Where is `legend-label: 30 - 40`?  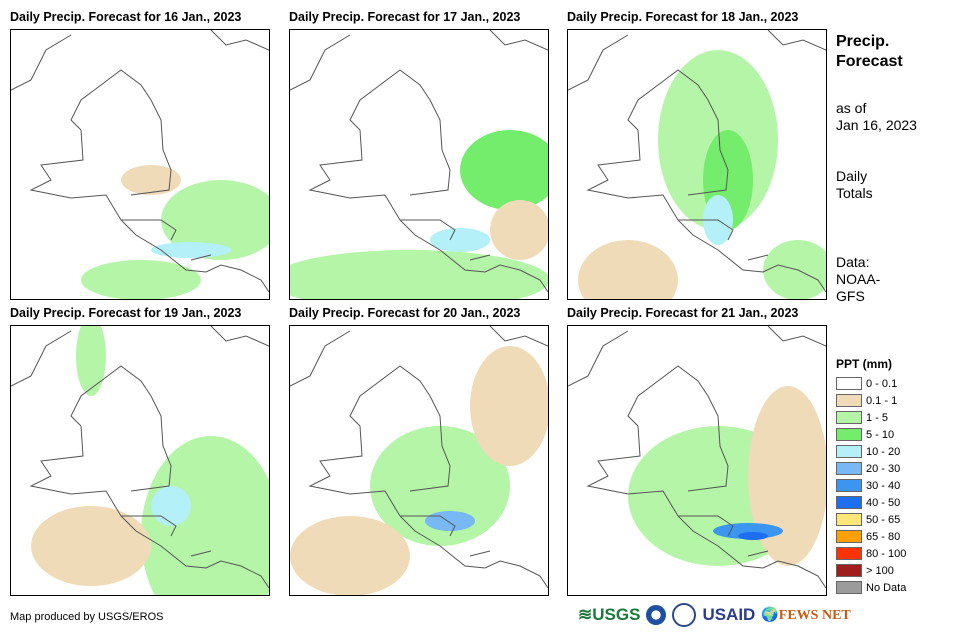 legend-label: 30 - 40 is located at coordinates (883, 485).